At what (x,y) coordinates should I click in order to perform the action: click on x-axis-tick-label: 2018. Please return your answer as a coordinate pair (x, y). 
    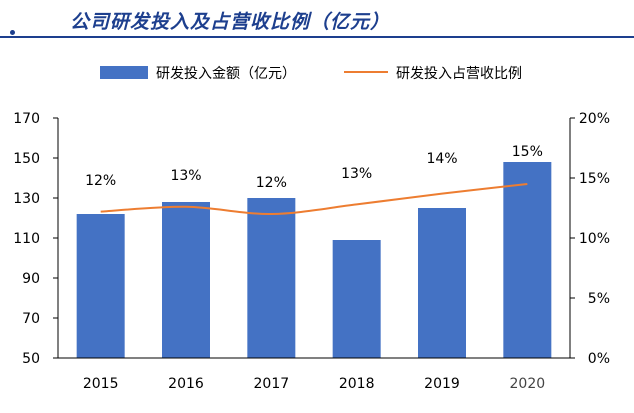
    Looking at the image, I should click on (357, 384).